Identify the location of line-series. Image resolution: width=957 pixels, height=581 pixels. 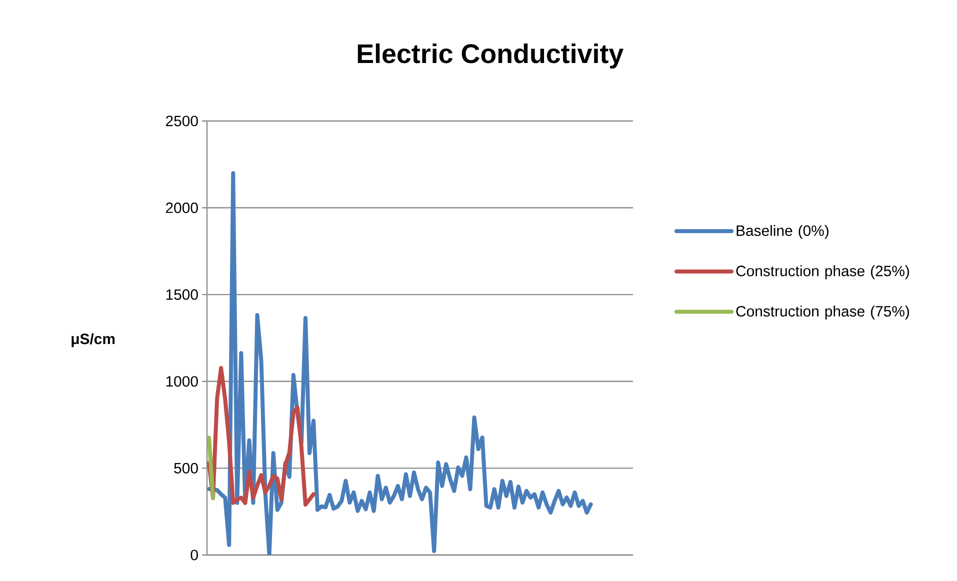
(261, 436).